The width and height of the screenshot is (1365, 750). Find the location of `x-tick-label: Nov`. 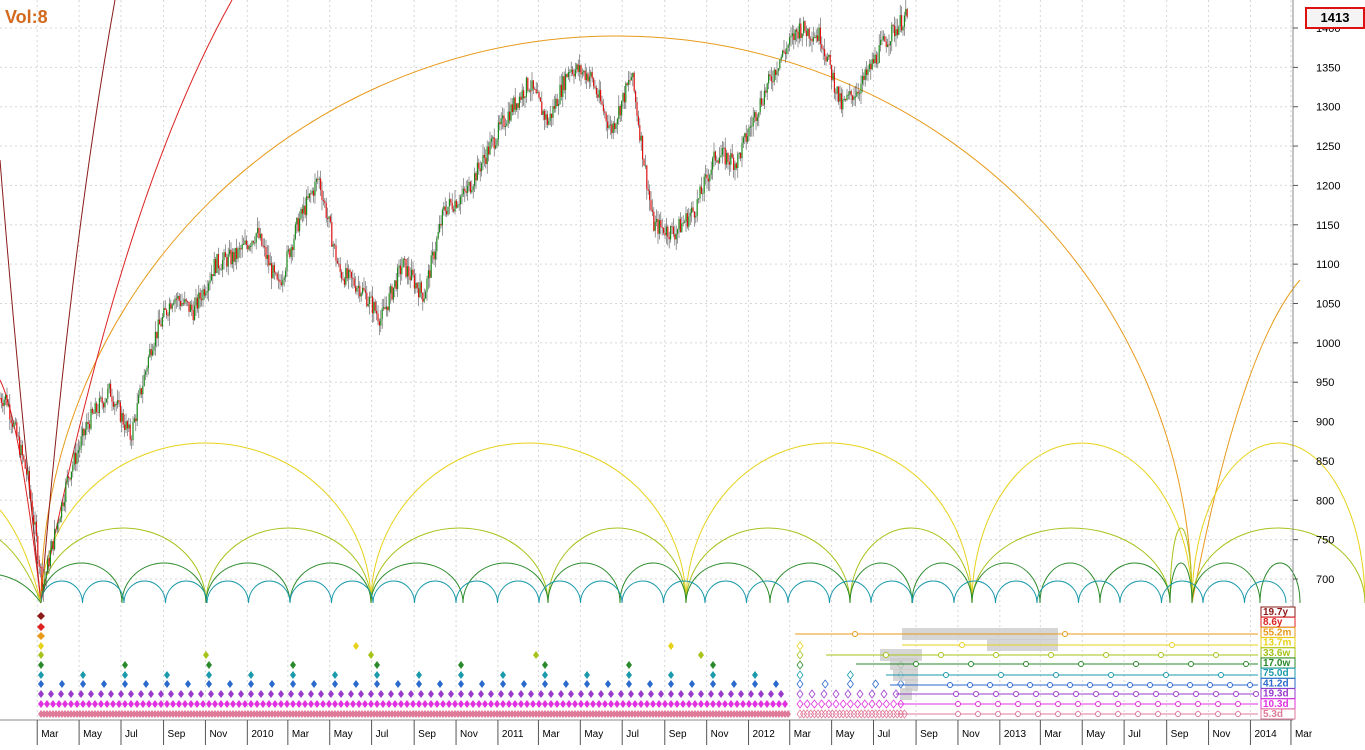

x-tick-label: Nov is located at coordinates (971, 734).